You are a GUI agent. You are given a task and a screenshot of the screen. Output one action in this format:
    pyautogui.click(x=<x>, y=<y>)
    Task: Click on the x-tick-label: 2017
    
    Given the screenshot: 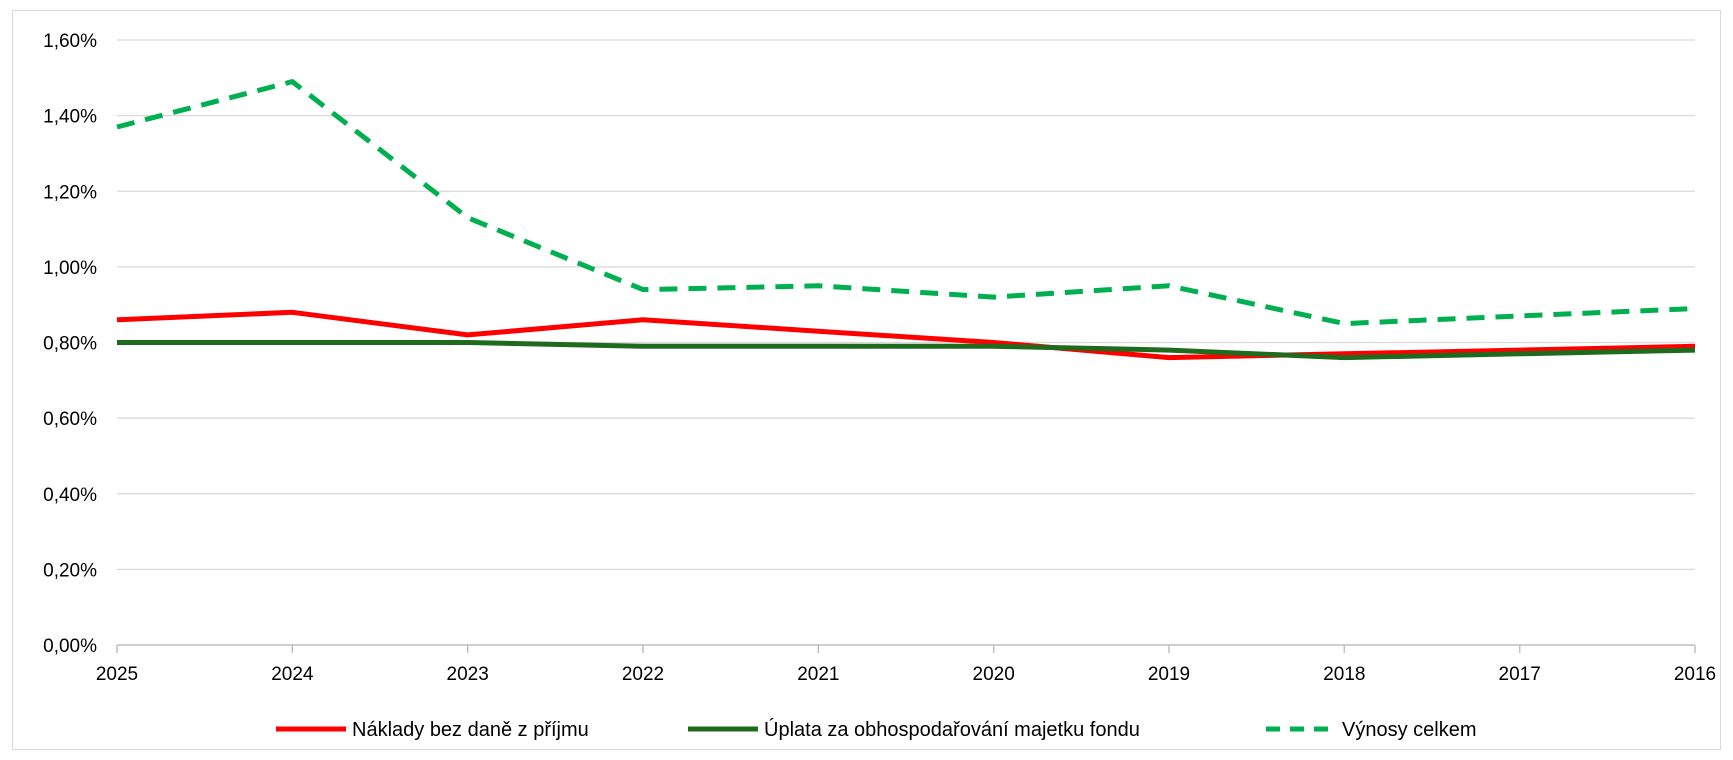 What is the action you would take?
    pyautogui.click(x=1520, y=674)
    